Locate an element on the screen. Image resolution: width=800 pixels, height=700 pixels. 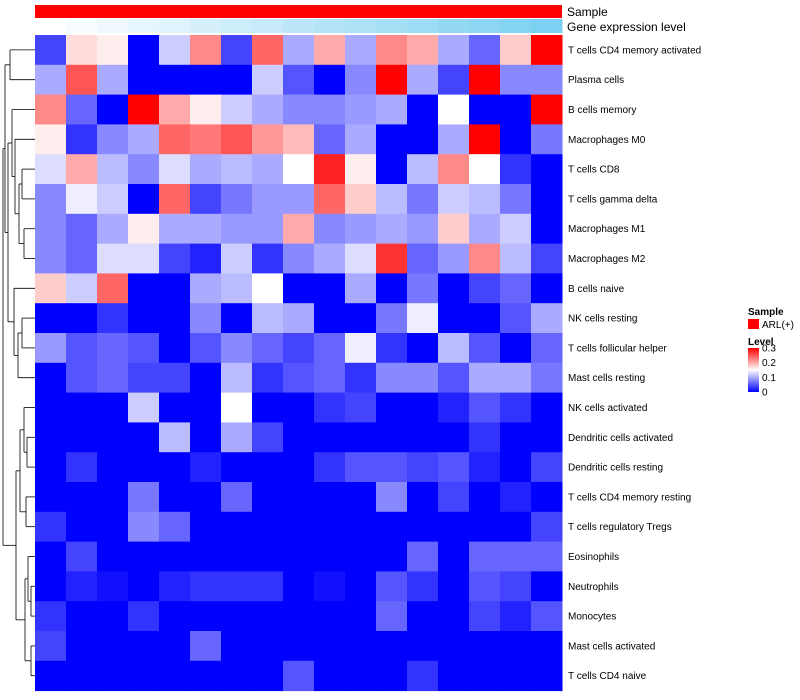
row-label: Macrophages M0 is located at coordinates (607, 140).